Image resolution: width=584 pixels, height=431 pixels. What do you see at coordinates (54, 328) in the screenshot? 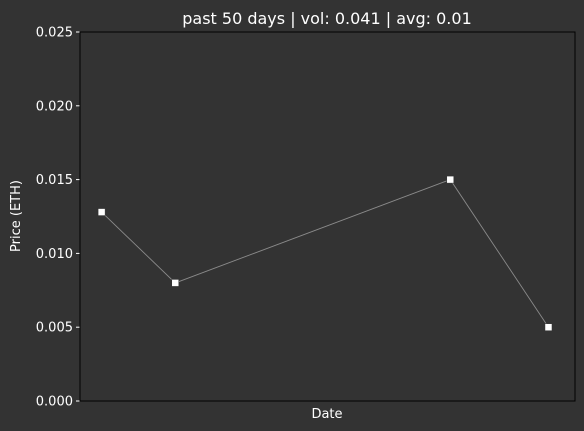
I see `y-tick-label: 0.005` at bounding box center [54, 328].